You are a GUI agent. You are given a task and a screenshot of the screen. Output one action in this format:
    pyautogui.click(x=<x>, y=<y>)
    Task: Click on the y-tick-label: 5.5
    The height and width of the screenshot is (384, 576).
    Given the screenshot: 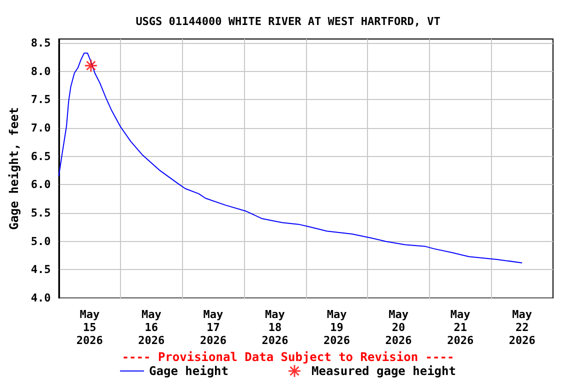 What is the action you would take?
    pyautogui.click(x=40, y=213)
    